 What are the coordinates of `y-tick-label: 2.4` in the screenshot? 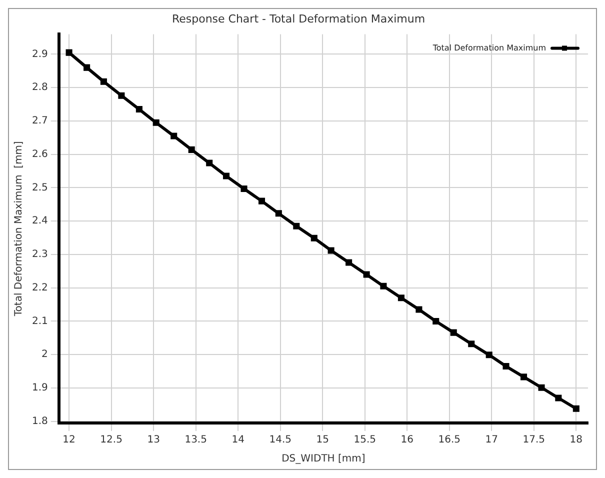 It's located at (40, 221).